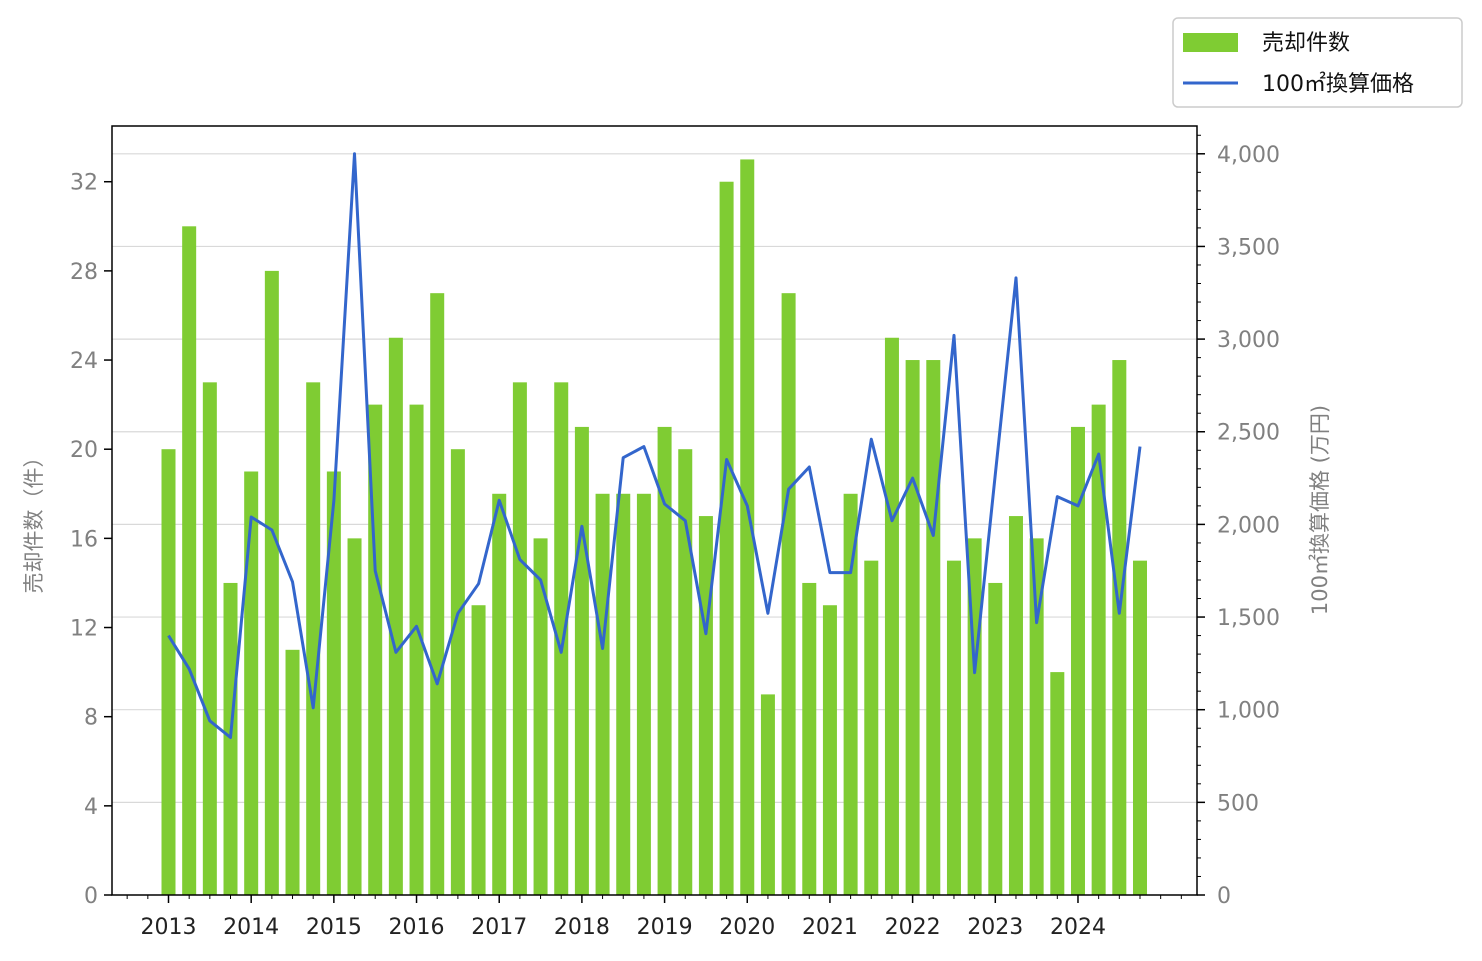  I want to click on y-right-tick-label: 3,000, so click(1248, 340).